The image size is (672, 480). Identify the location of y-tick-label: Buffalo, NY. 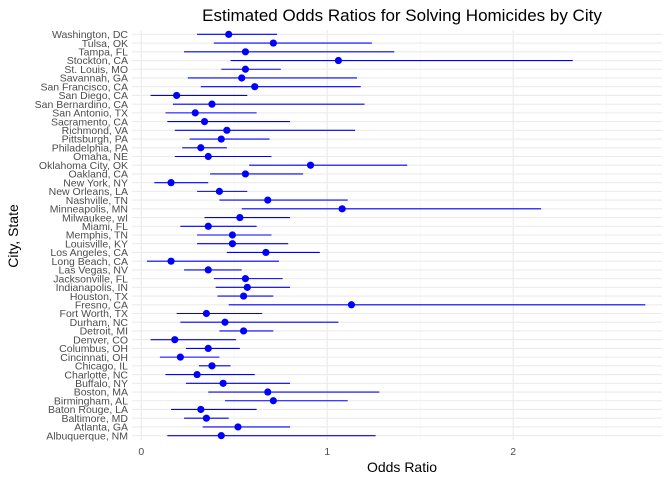
(101, 384).